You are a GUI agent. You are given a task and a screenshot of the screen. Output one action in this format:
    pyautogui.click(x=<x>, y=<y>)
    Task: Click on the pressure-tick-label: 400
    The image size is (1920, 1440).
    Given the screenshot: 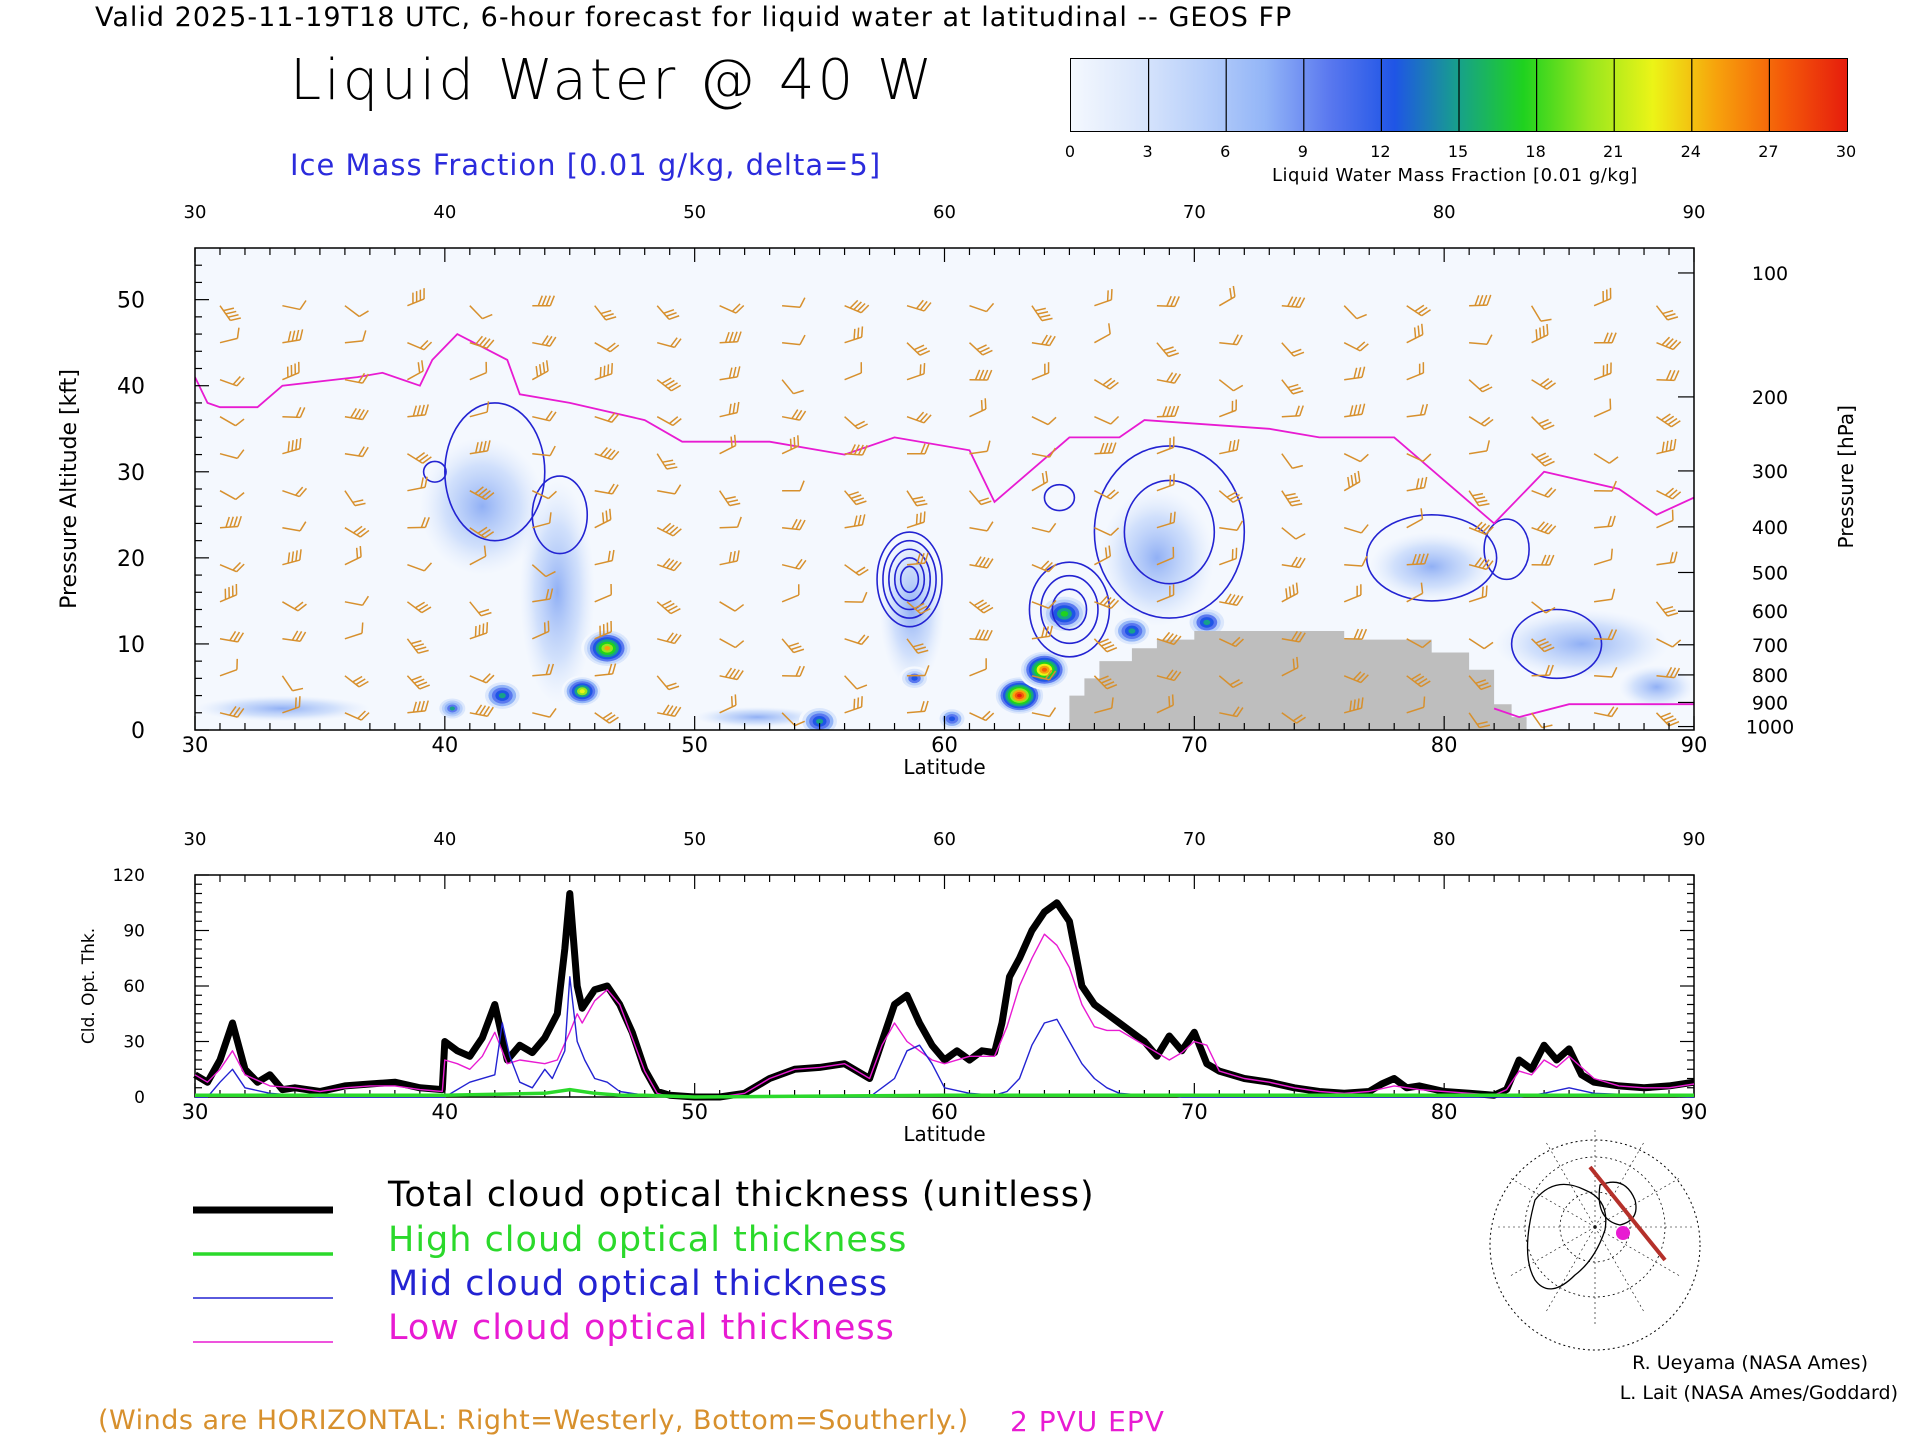 What is the action you would take?
    pyautogui.click(x=1770, y=528)
    